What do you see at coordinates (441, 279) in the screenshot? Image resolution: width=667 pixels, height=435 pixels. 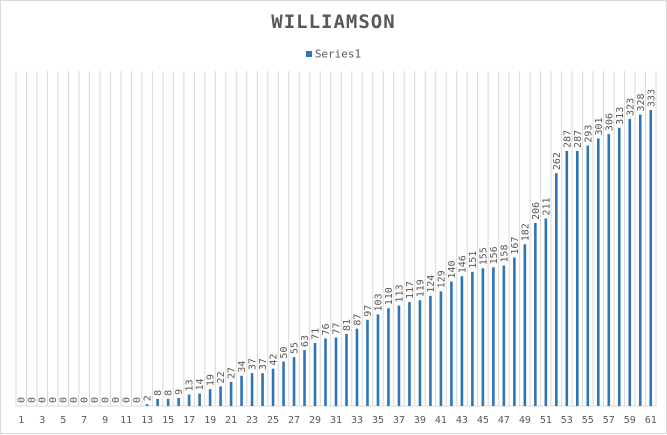 I see `data-label: 129` at bounding box center [441, 279].